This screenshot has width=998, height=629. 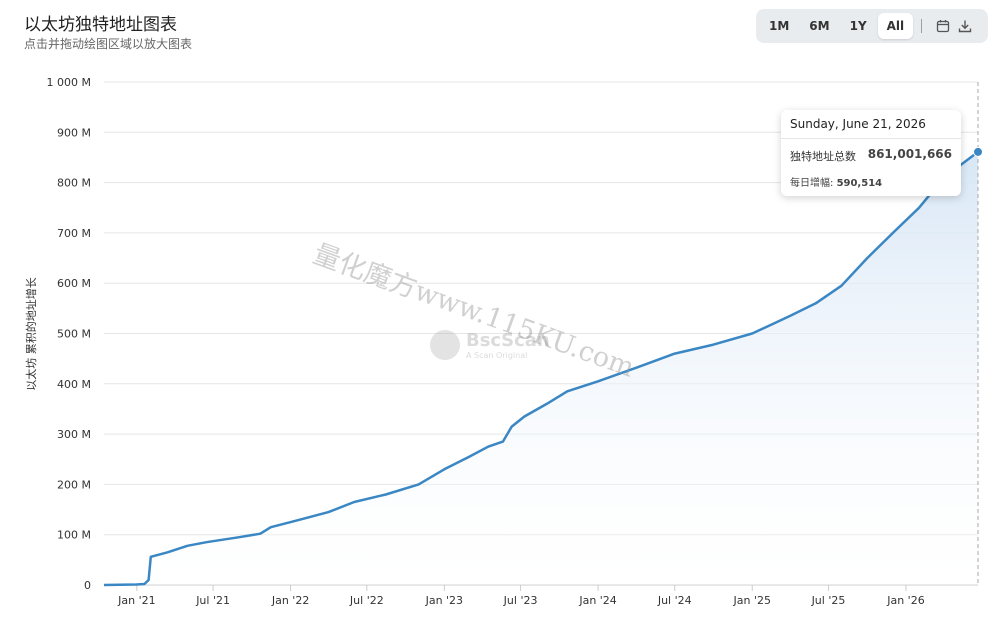 What do you see at coordinates (445, 345) in the screenshot?
I see `bscscan-logo-icon` at bounding box center [445, 345].